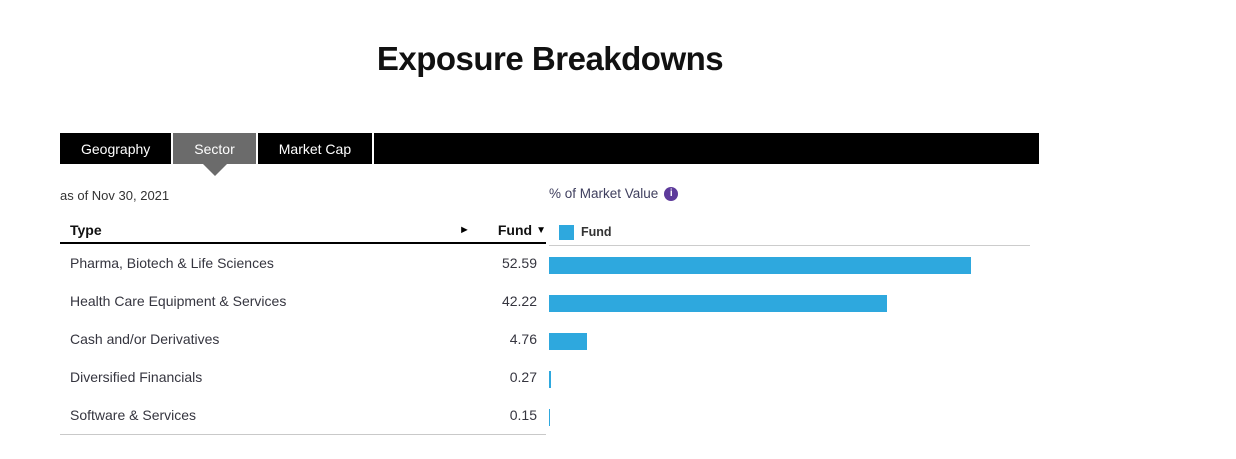  I want to click on row-value: 52.59, so click(519, 263).